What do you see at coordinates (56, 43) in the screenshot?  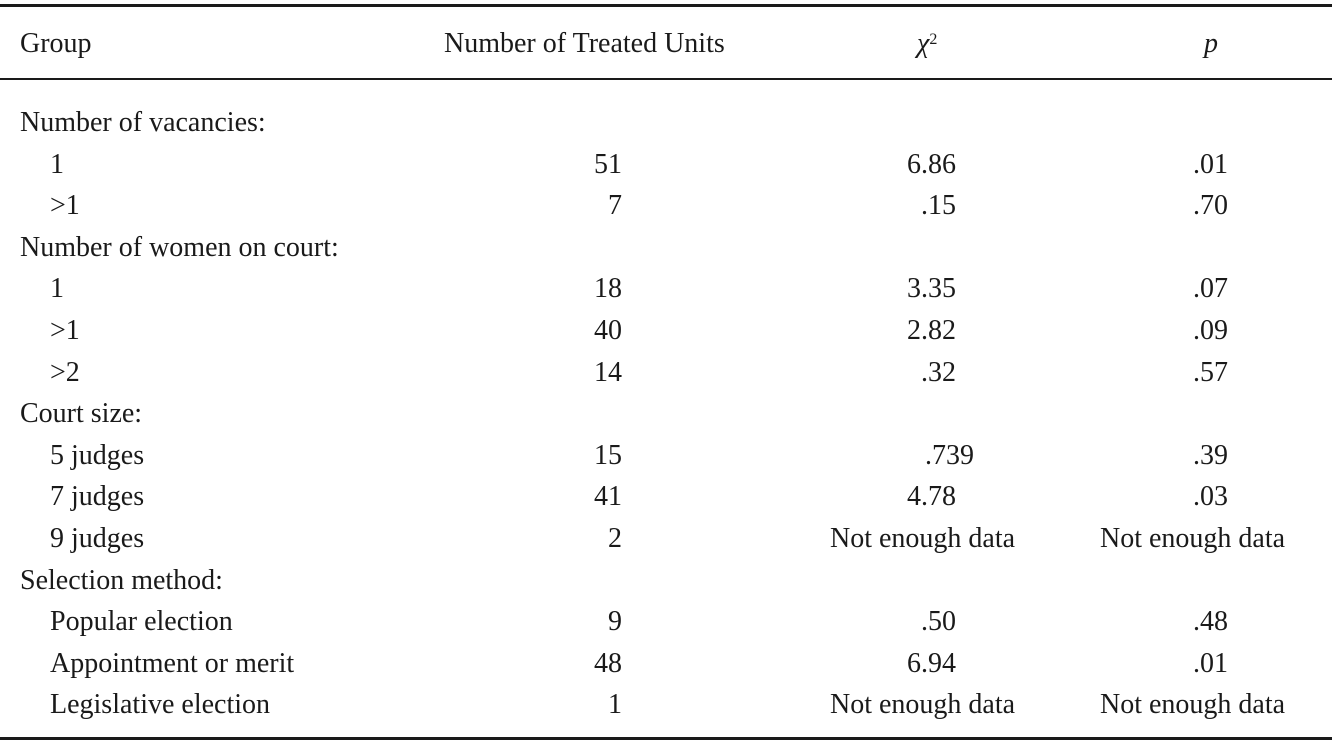 I see `header-group: Group` at bounding box center [56, 43].